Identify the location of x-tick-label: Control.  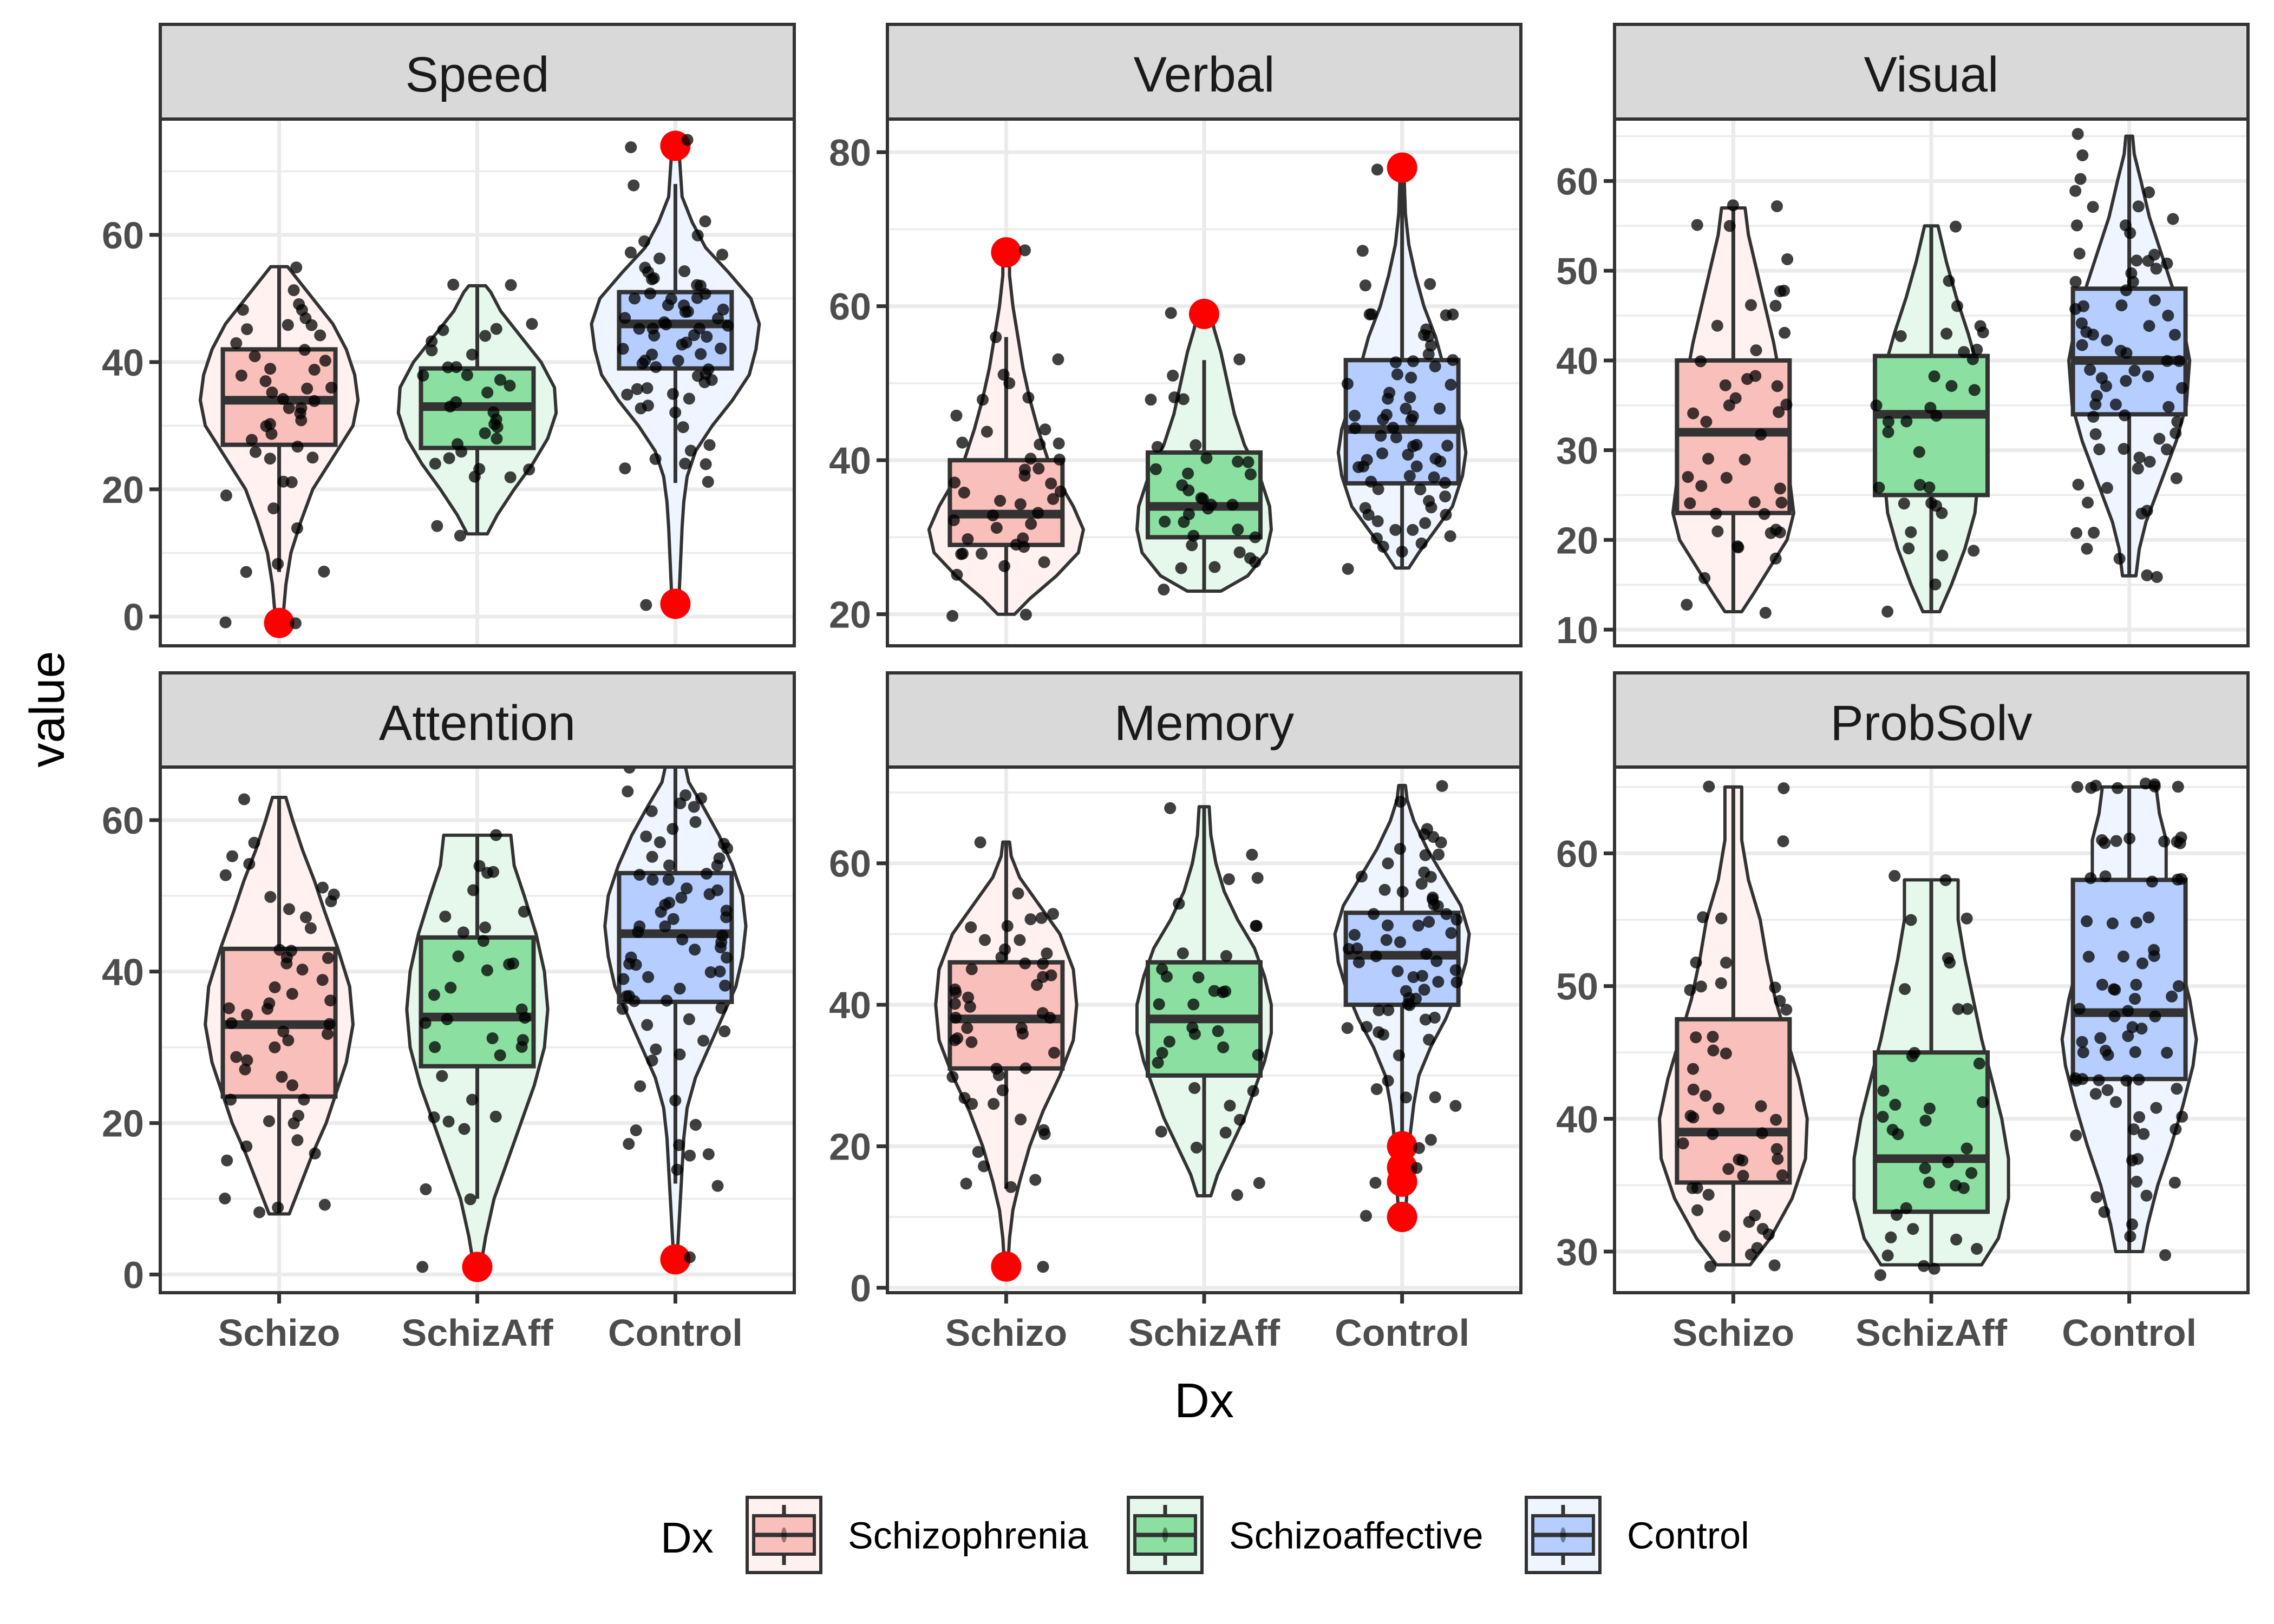
(676, 1333).